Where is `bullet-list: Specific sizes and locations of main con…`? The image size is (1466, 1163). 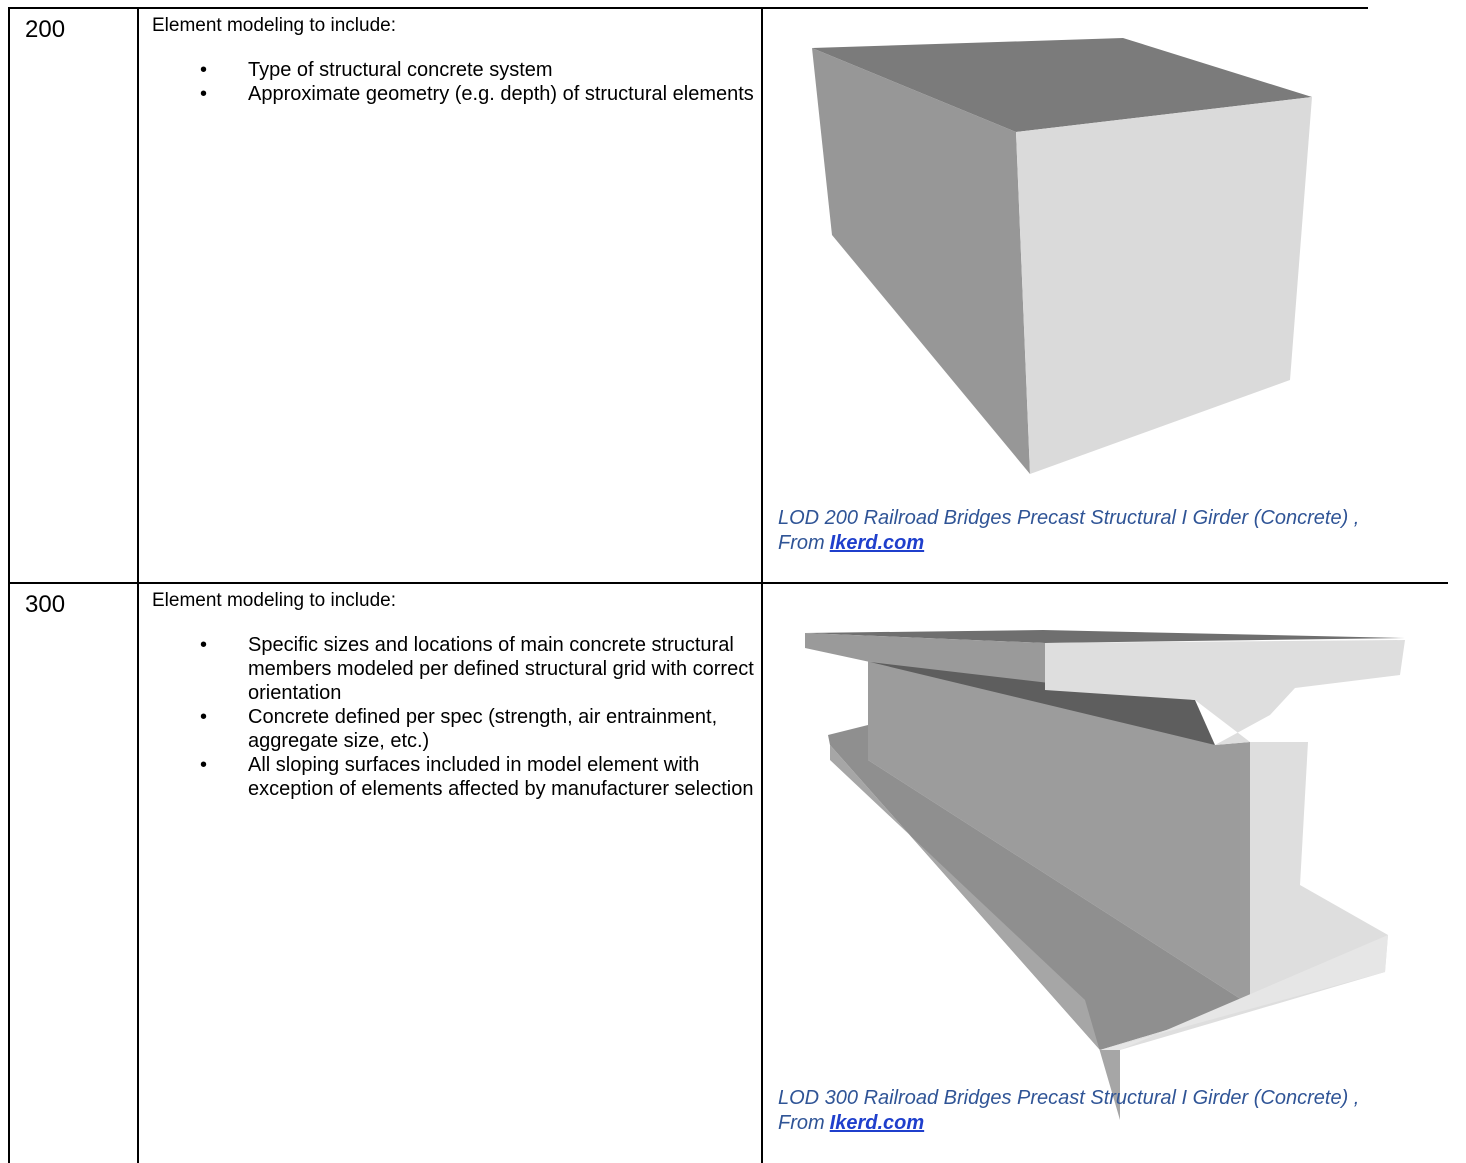
bullet-list: Specific sizes and locations of main con… is located at coordinates (480, 717).